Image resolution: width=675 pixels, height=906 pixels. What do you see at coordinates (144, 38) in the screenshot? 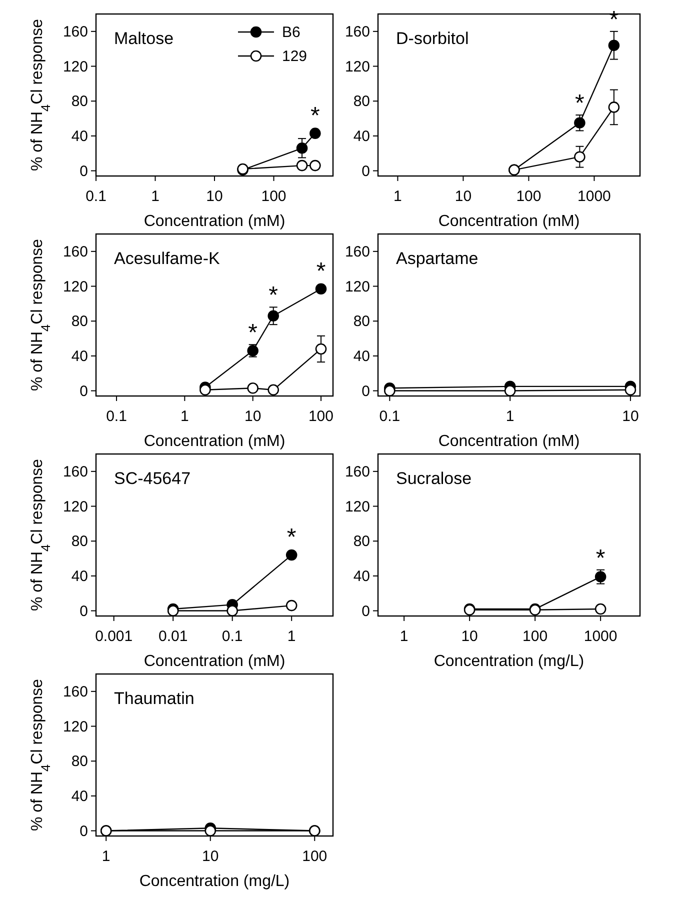
I see `text: Maltose` at bounding box center [144, 38].